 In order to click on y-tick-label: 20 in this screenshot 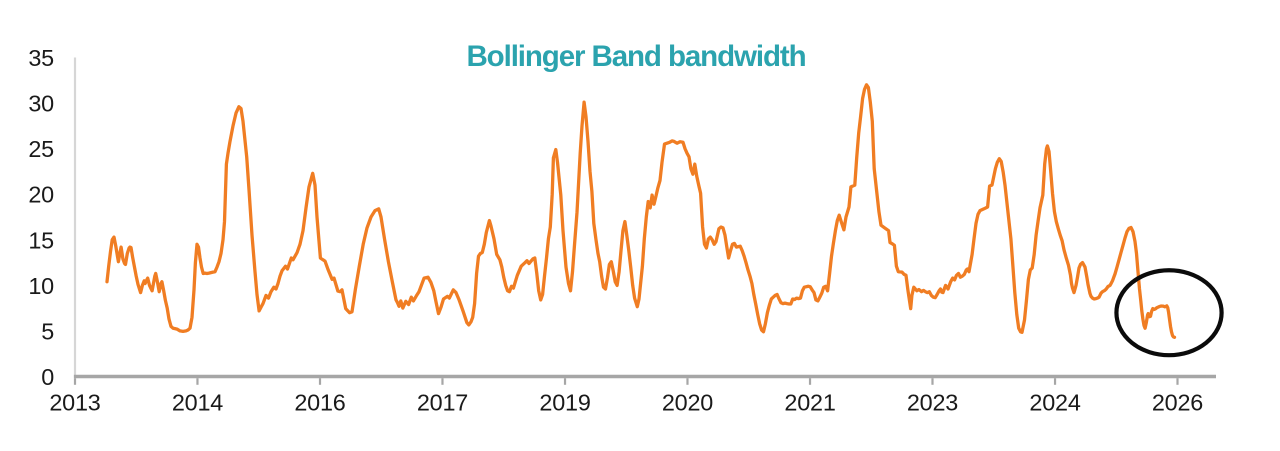, I will do `click(41, 195)`.